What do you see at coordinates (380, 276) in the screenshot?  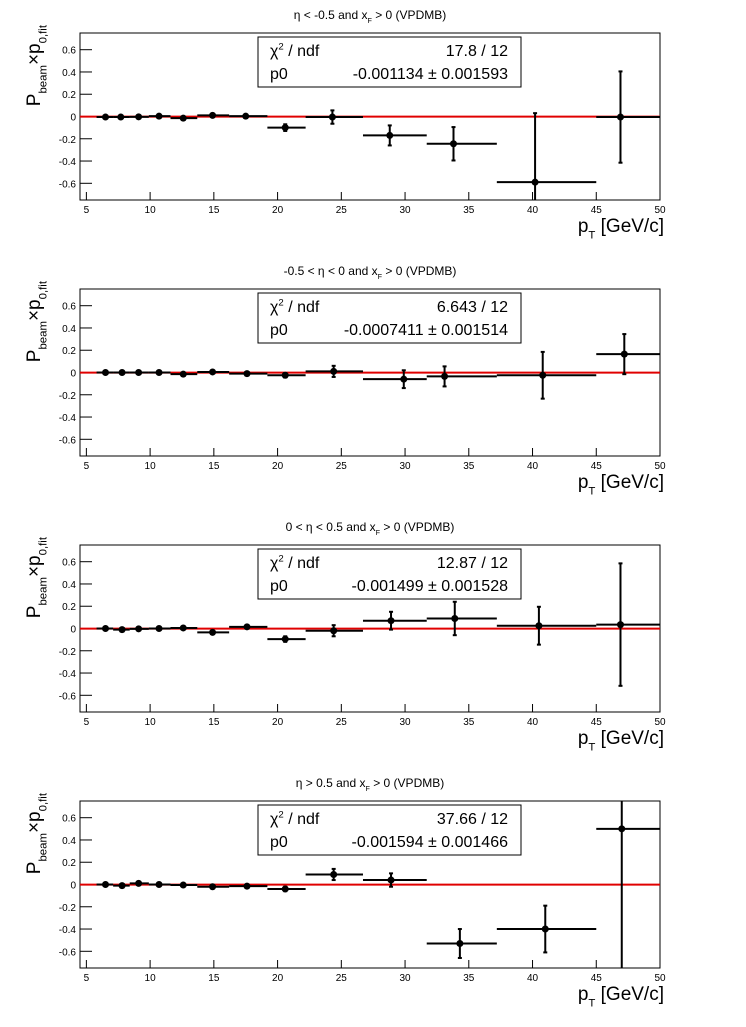 I see `panel-title-part: F` at bounding box center [380, 276].